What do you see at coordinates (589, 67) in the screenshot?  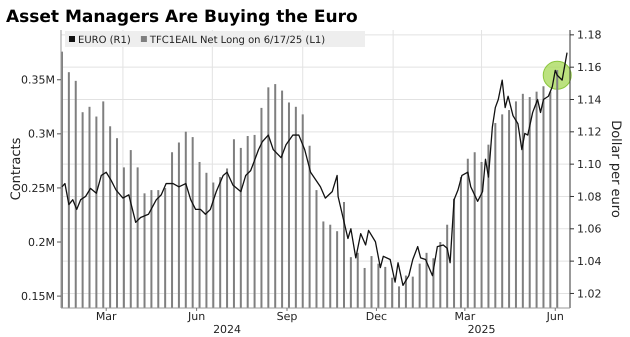 I see `y2-tick-label: 1.16` at bounding box center [589, 67].